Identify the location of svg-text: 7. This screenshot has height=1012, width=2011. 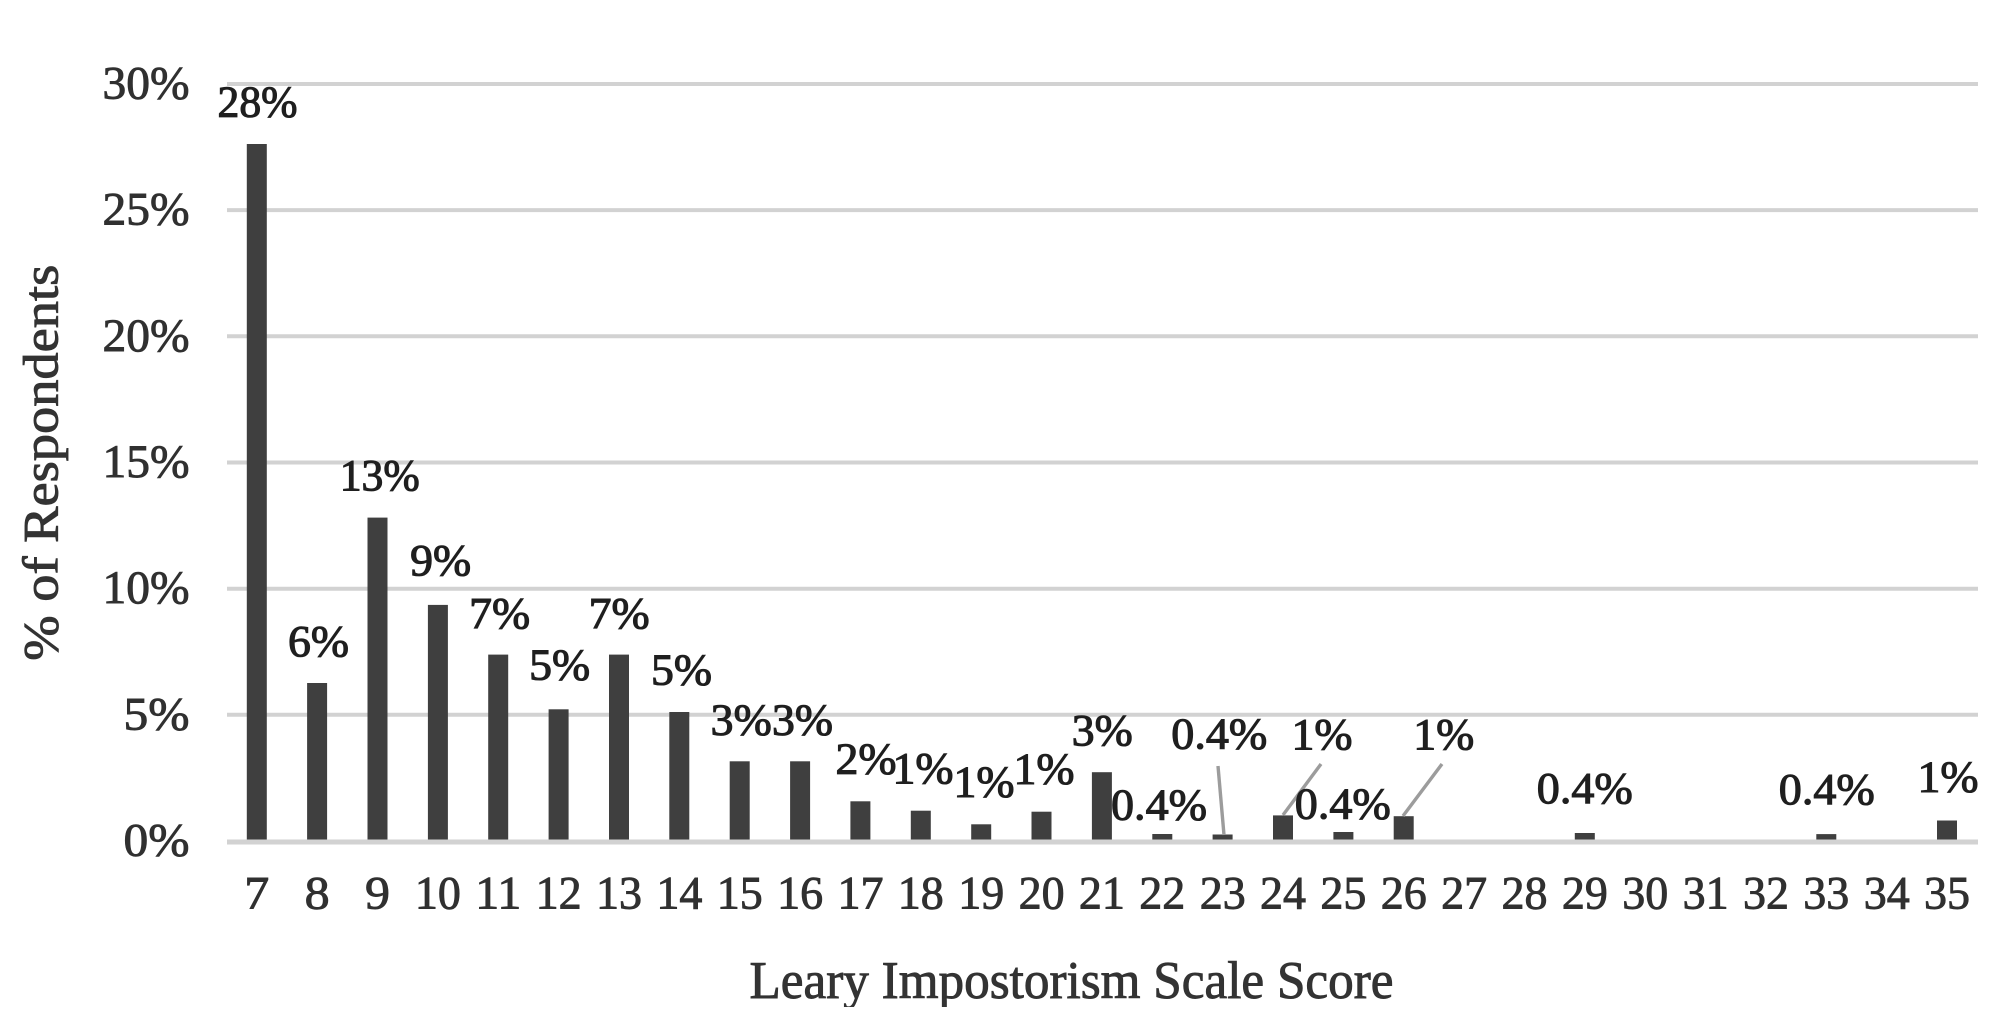
(256, 894).